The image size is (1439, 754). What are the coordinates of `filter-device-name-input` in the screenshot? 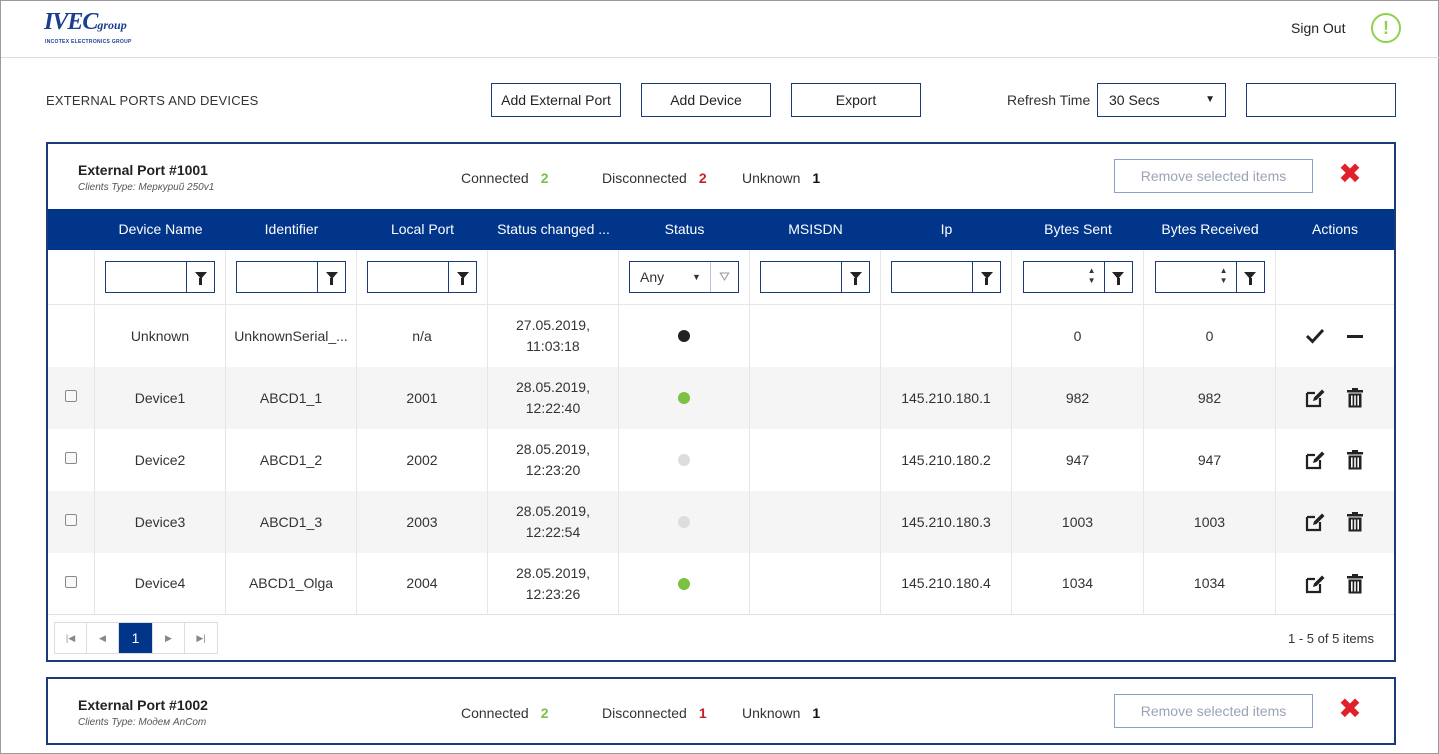 It's located at (160, 277).